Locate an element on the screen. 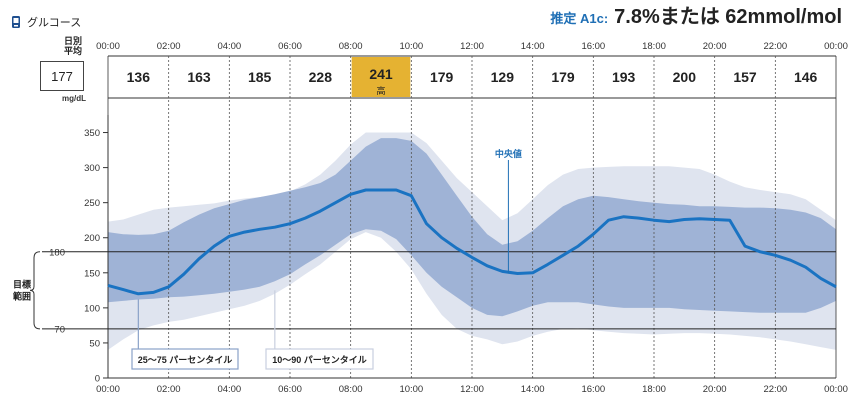 This screenshot has width=854, height=402. unit-label: mg/dL is located at coordinates (74, 98).